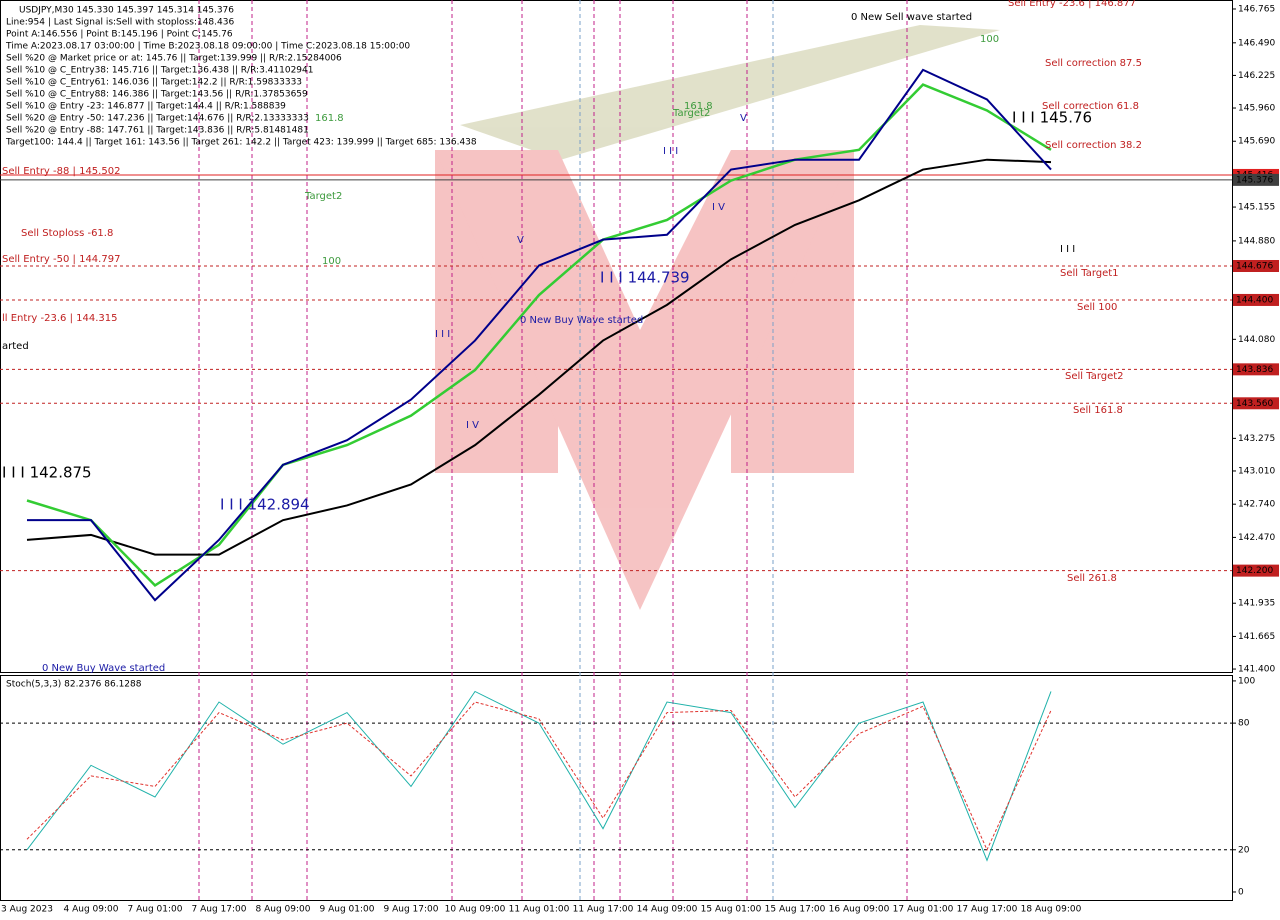  I want to click on y-tick-label: 144.880, so click(1256, 241).